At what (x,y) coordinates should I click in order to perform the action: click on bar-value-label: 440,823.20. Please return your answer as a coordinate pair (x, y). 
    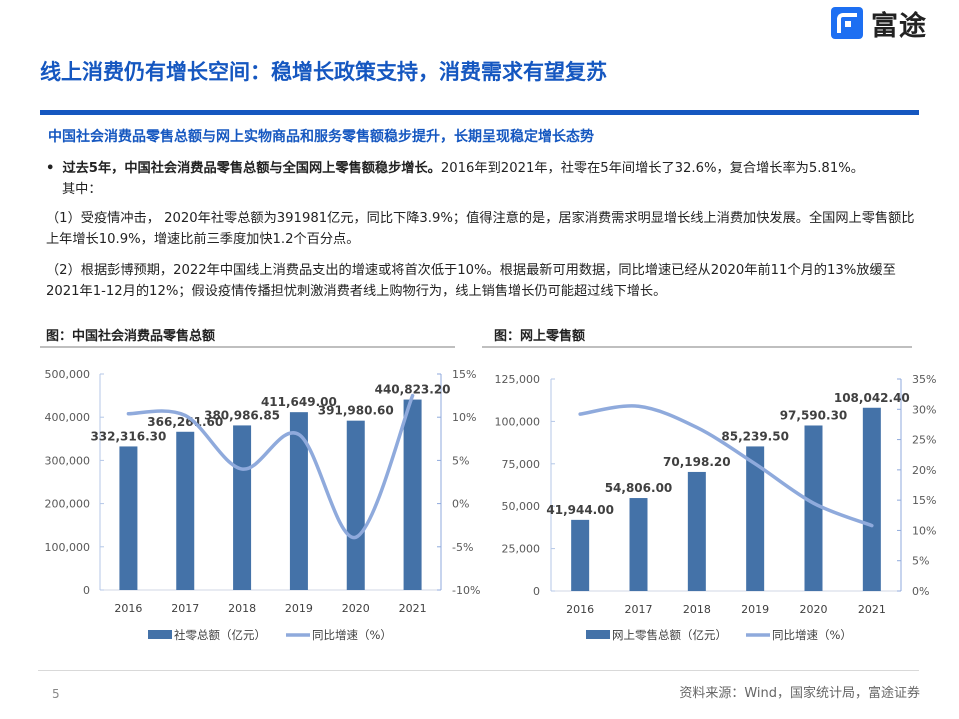
    Looking at the image, I should click on (413, 390).